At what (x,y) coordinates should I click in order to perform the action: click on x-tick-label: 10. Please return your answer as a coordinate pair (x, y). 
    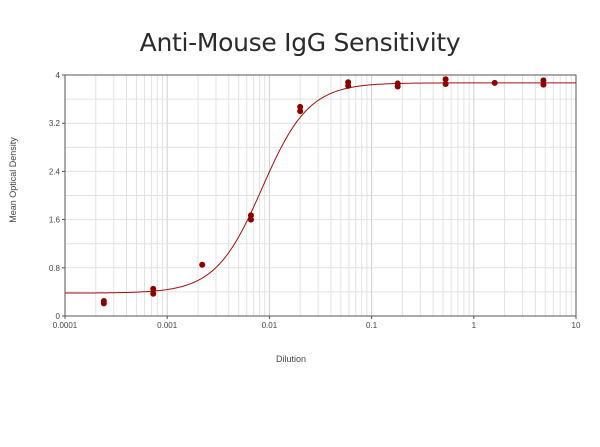
    Looking at the image, I should click on (576, 325).